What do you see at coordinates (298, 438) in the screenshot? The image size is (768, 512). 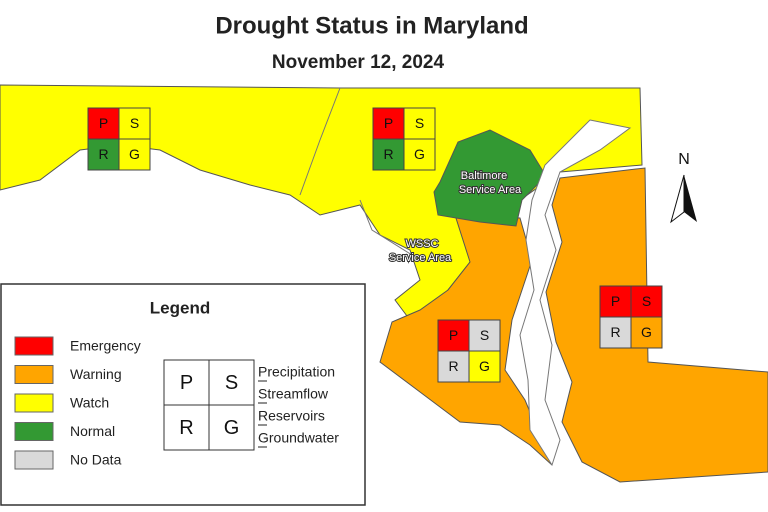 I see `key-word: Groundwater` at bounding box center [298, 438].